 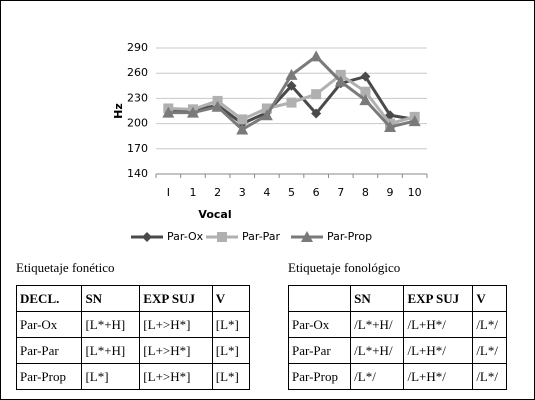 What do you see at coordinates (292, 93) in the screenshot?
I see `series-line` at bounding box center [292, 93].